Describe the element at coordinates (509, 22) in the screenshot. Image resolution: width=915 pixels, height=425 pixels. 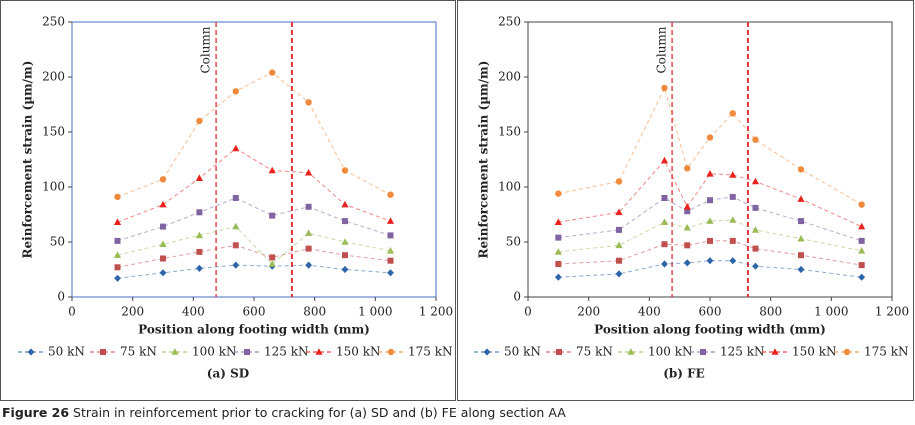
I see `y-tick-label: 250` at that location.